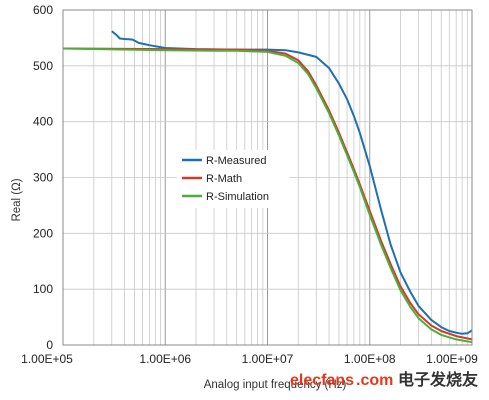  Describe the element at coordinates (165, 359) in the screenshot. I see `x-tick-label: 1.00E+06` at that location.